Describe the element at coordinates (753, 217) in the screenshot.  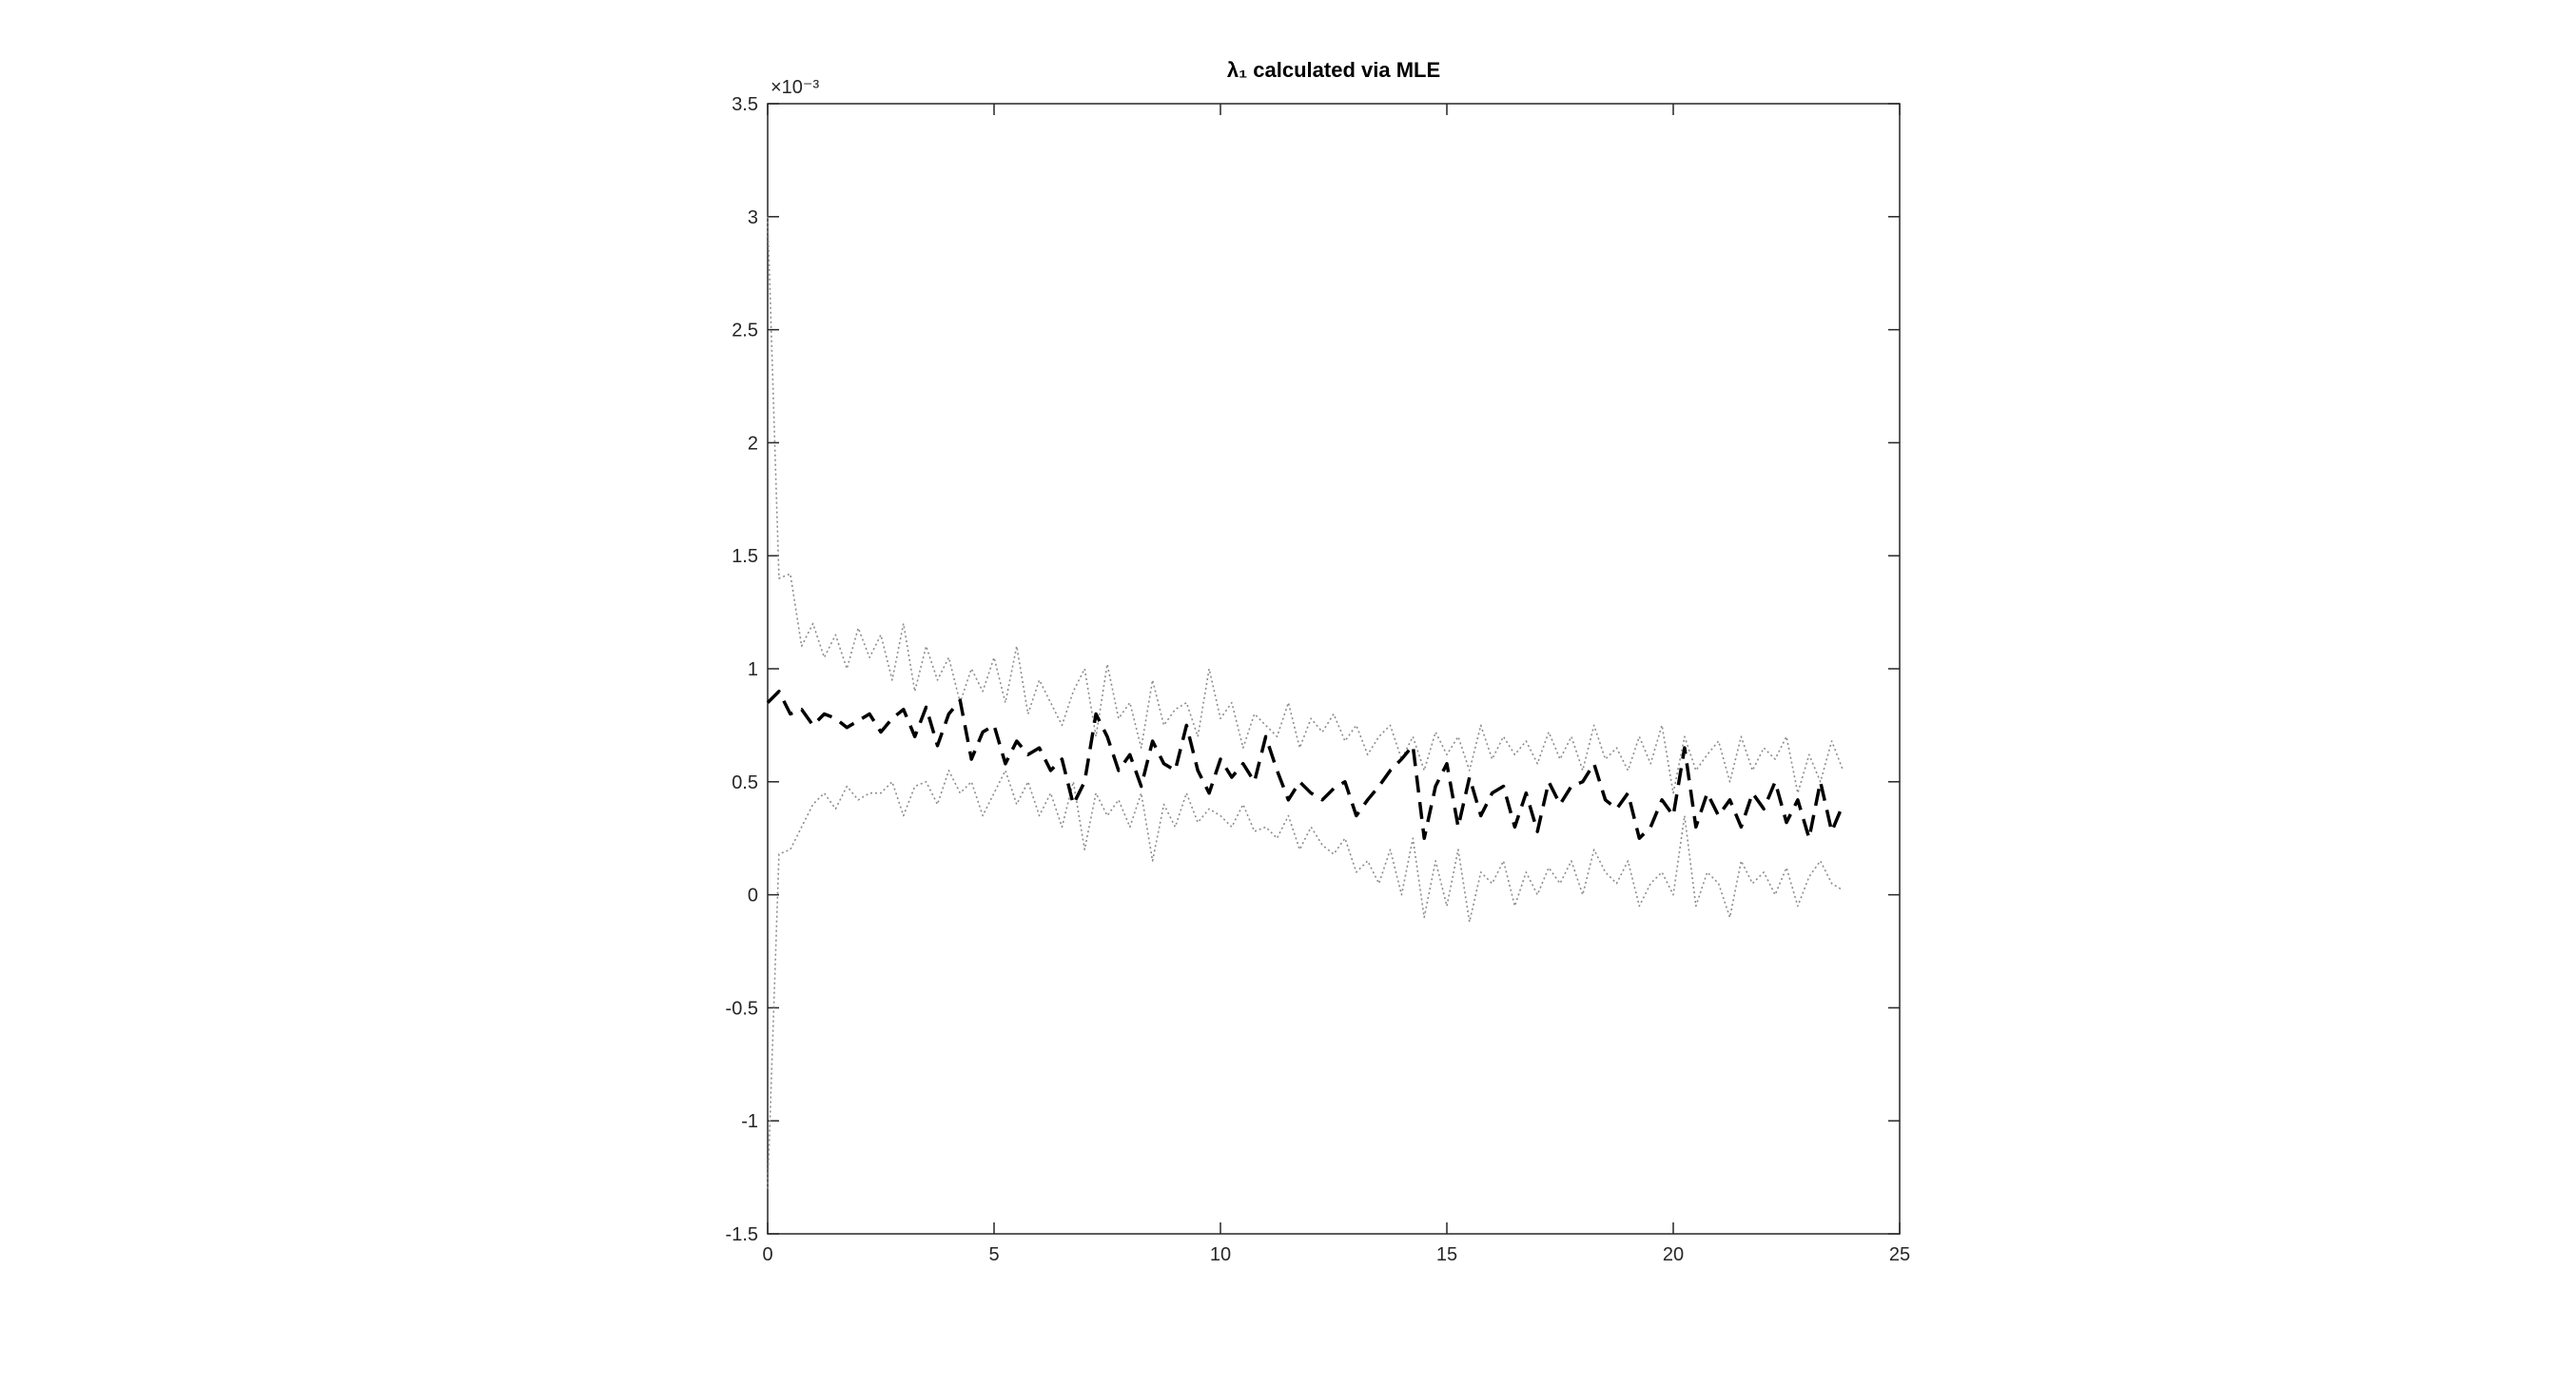
I see `y-tick-label: 3` at that location.